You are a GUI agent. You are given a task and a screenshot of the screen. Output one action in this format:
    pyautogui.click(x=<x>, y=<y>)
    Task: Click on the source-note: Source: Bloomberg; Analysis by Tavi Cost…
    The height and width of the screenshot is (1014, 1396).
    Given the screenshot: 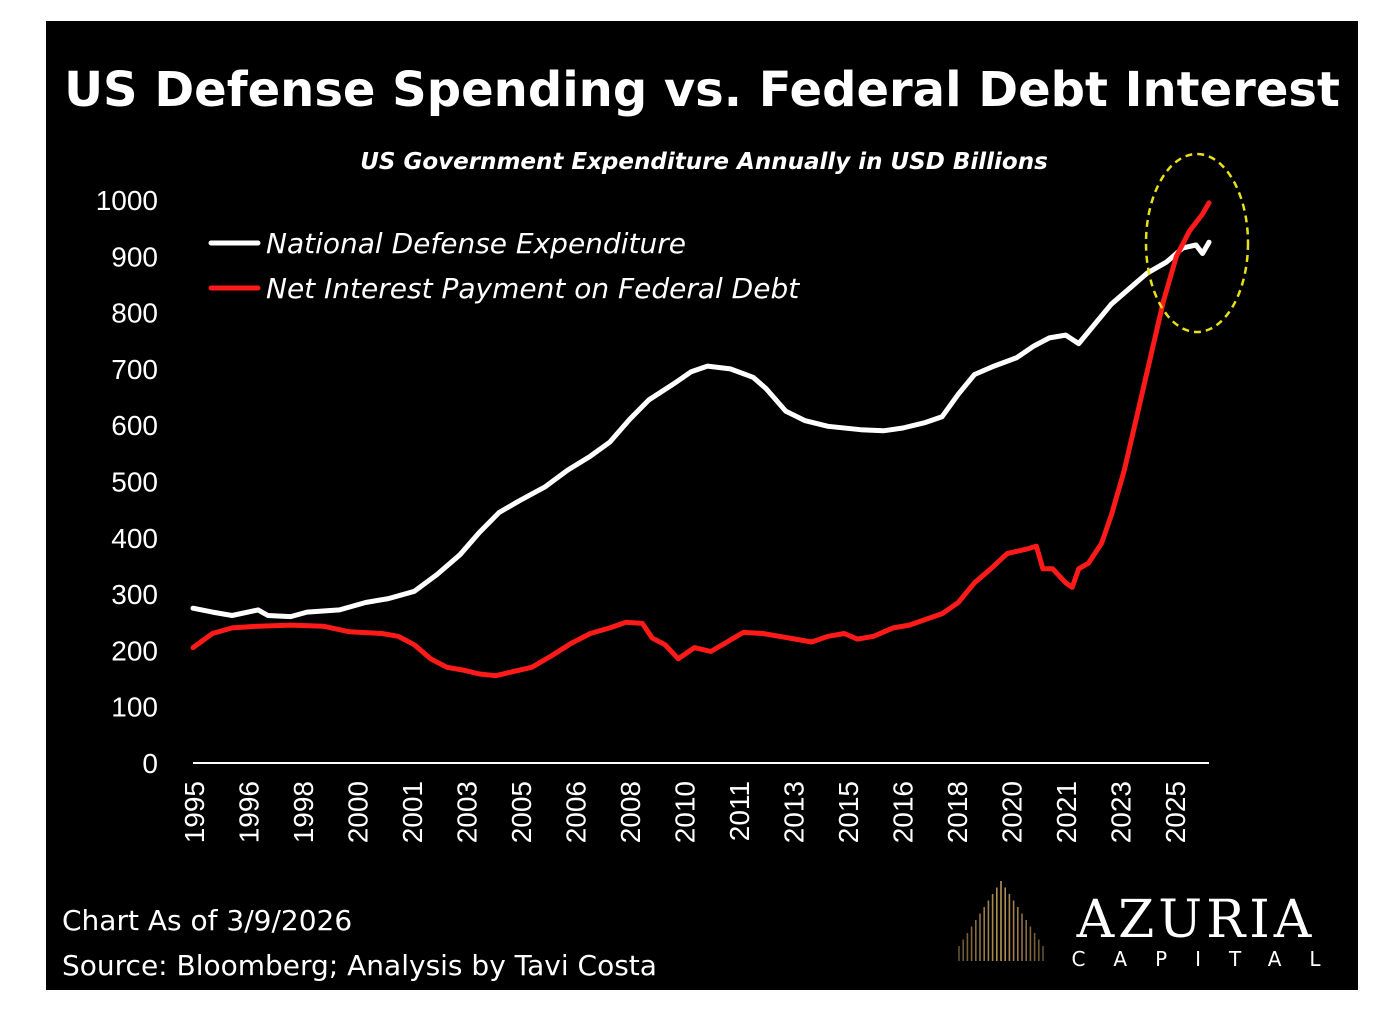 What is the action you would take?
    pyautogui.click(x=359, y=965)
    